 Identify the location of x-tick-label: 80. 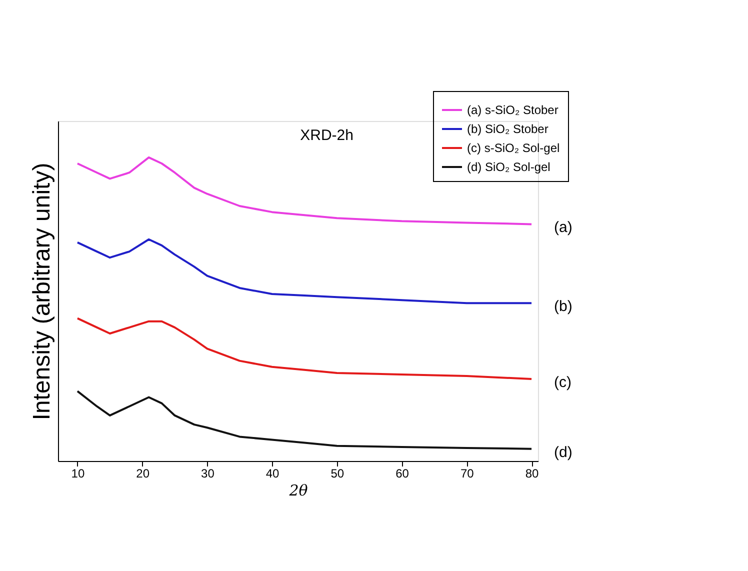
(532, 473).